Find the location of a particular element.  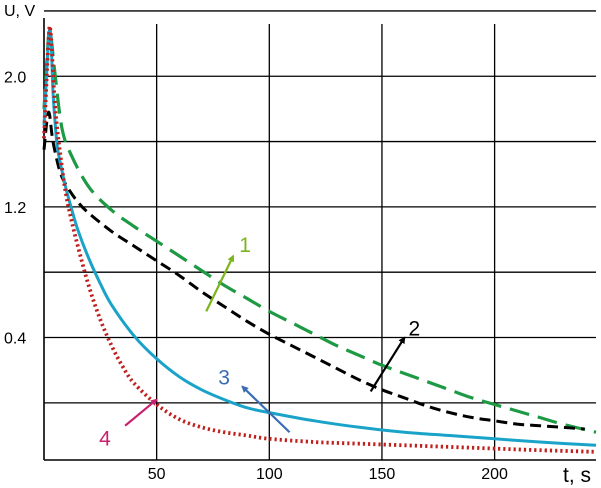

y-axis-title: U, V is located at coordinates (19, 11).